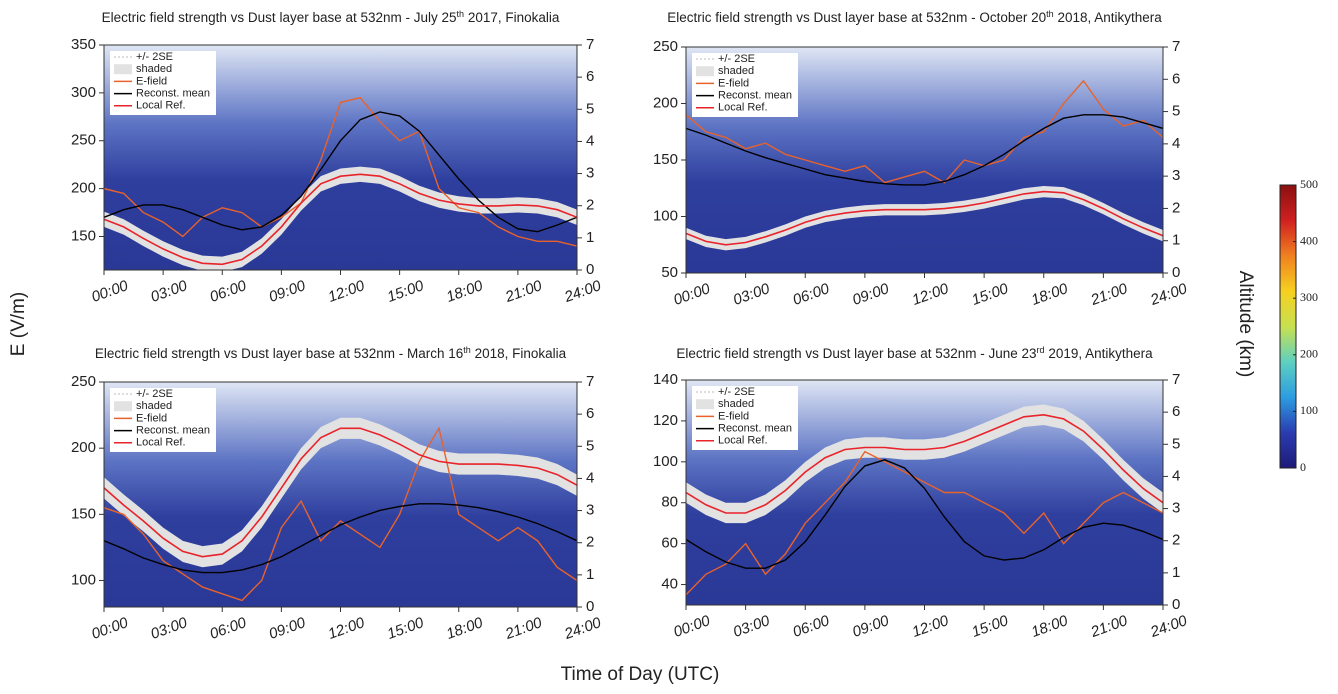 The height and width of the screenshot is (694, 1338). What do you see at coordinates (692, 294) in the screenshot?
I see `x-tick-label: 00:00` at bounding box center [692, 294].